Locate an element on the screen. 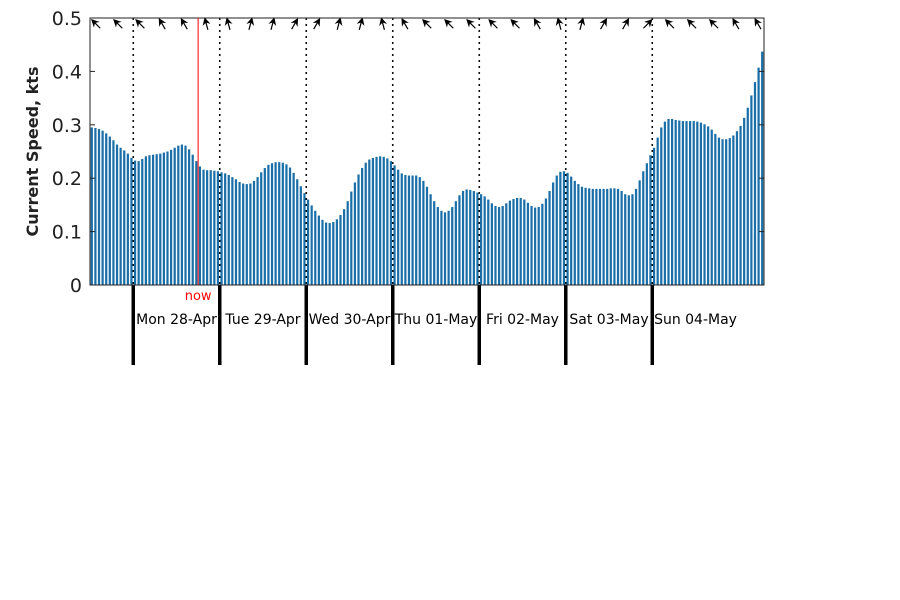 The width and height of the screenshot is (900, 600). now-marker: now is located at coordinates (198, 161).